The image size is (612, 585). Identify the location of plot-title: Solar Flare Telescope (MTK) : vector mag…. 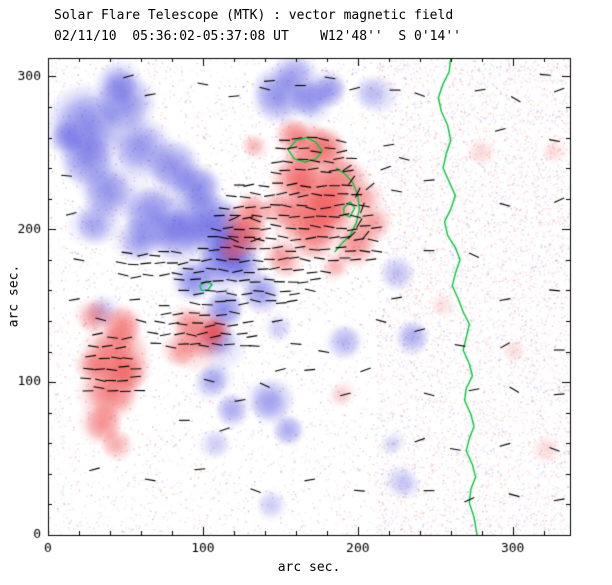
(254, 15).